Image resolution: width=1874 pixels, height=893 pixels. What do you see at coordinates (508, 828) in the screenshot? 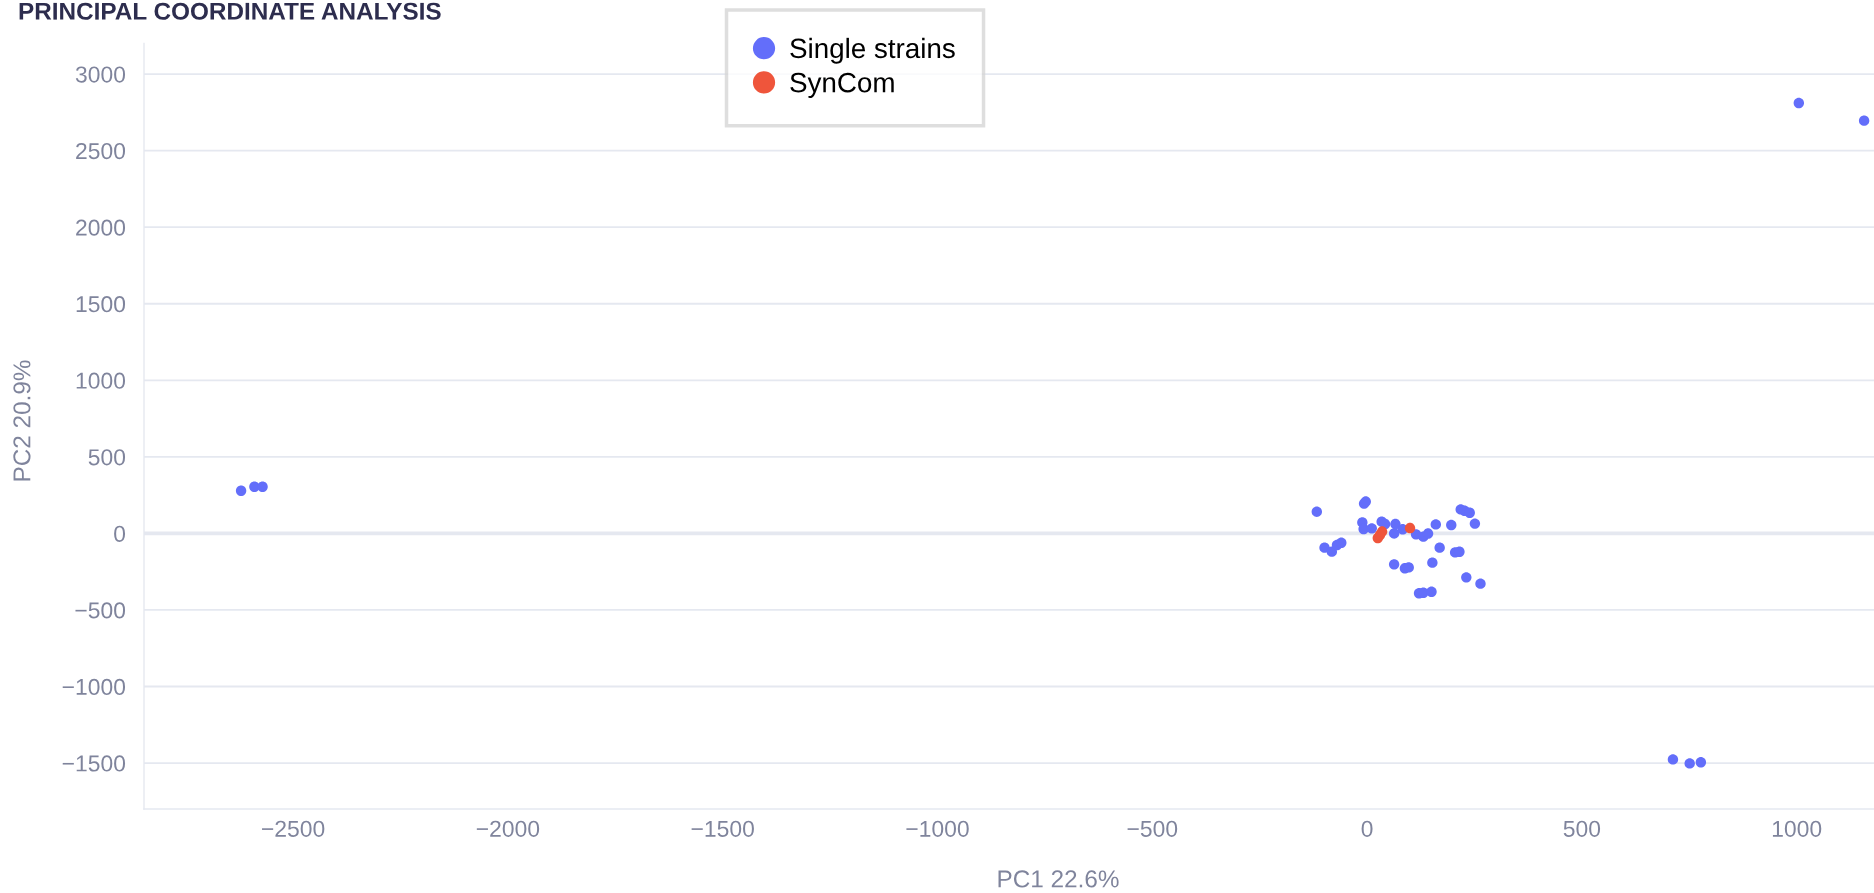
I see `x-tick-label: −2000` at bounding box center [508, 828].